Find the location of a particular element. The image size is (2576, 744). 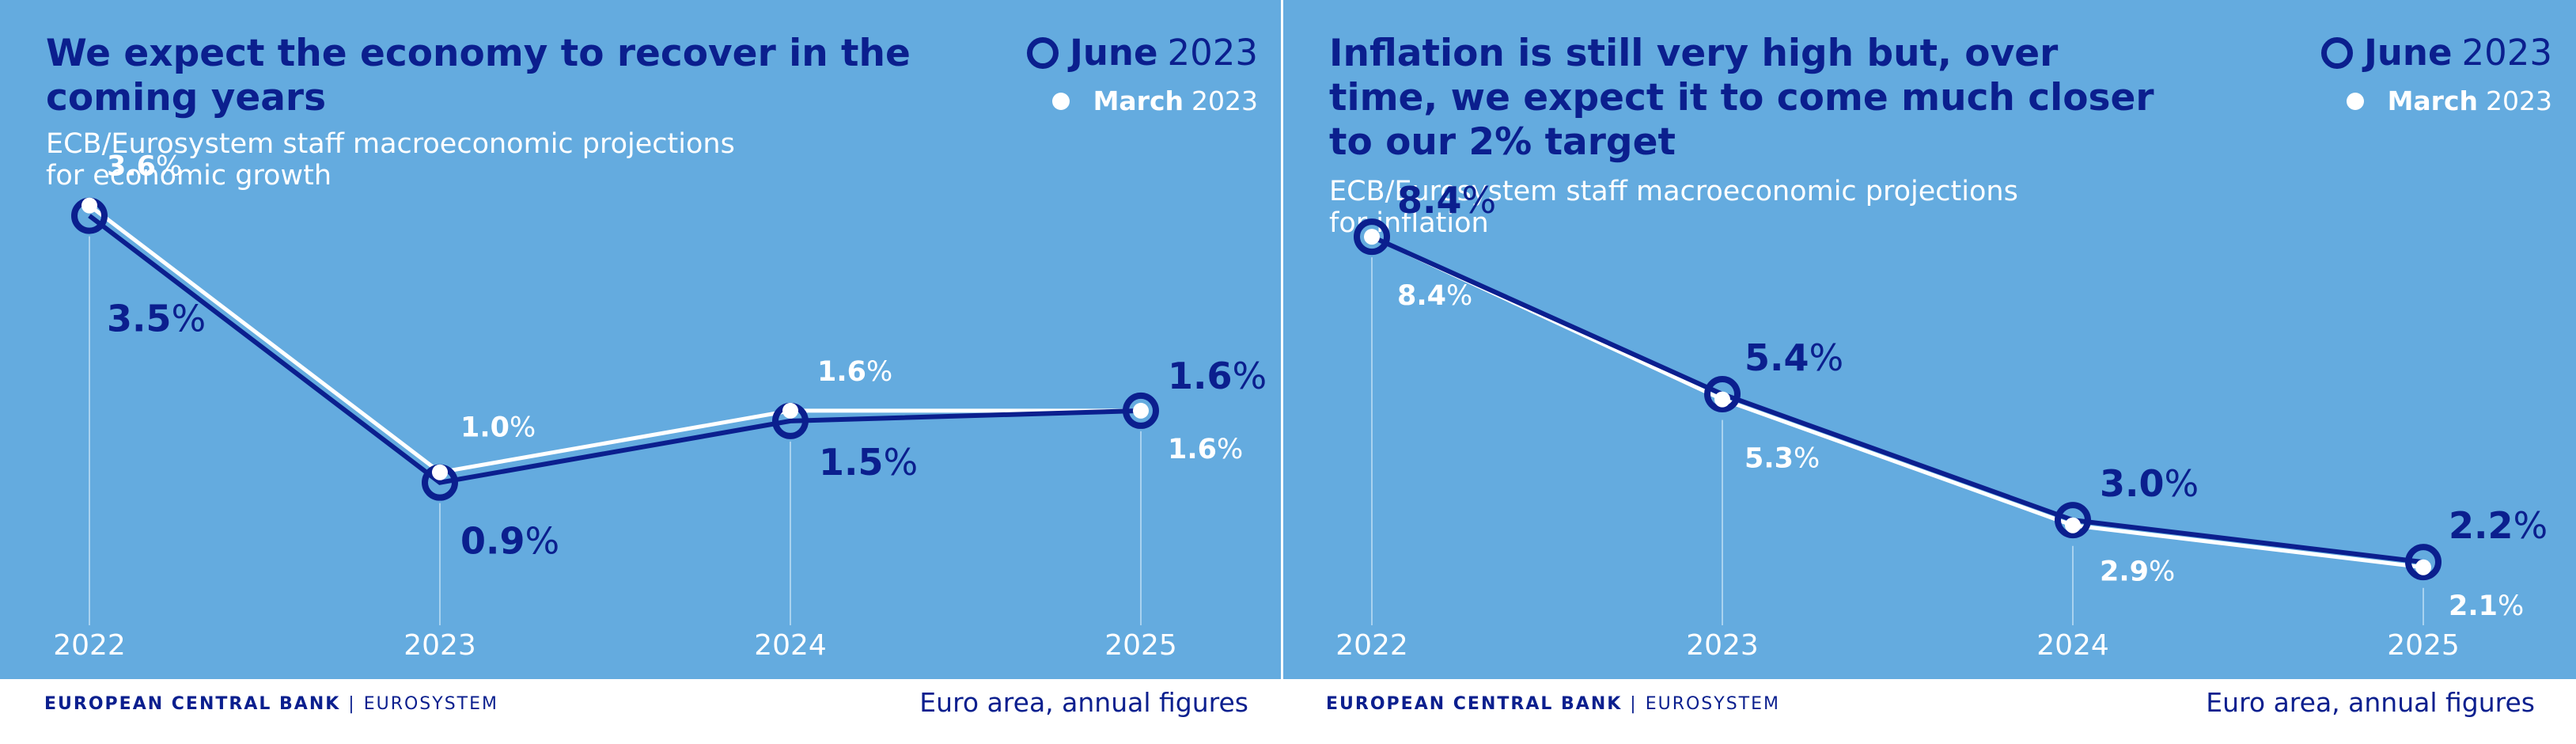

label-number: 3.0 is located at coordinates (2132, 483).